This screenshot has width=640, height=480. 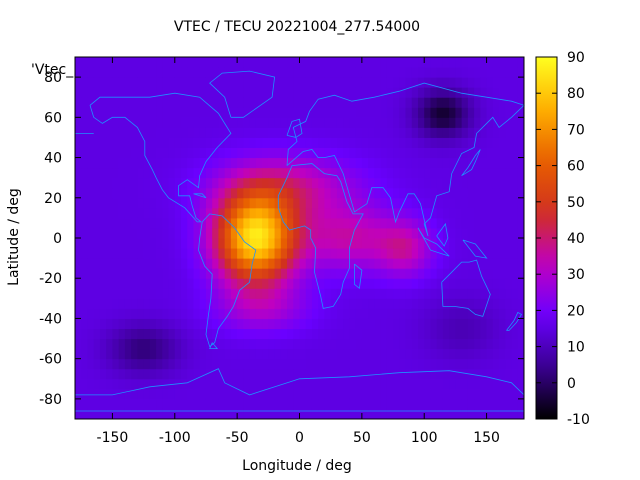 I want to click on y-tick-label: 80, so click(x=53, y=78).